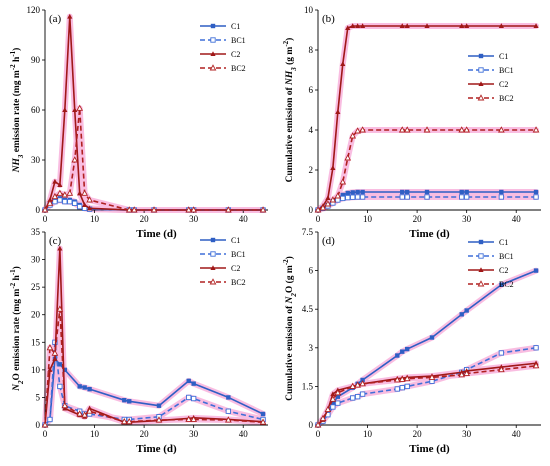 The width and height of the screenshot is (550, 466). What do you see at coordinates (318, 434) in the screenshot?
I see `panel-d-xtick-label-0: 0` at bounding box center [318, 434].